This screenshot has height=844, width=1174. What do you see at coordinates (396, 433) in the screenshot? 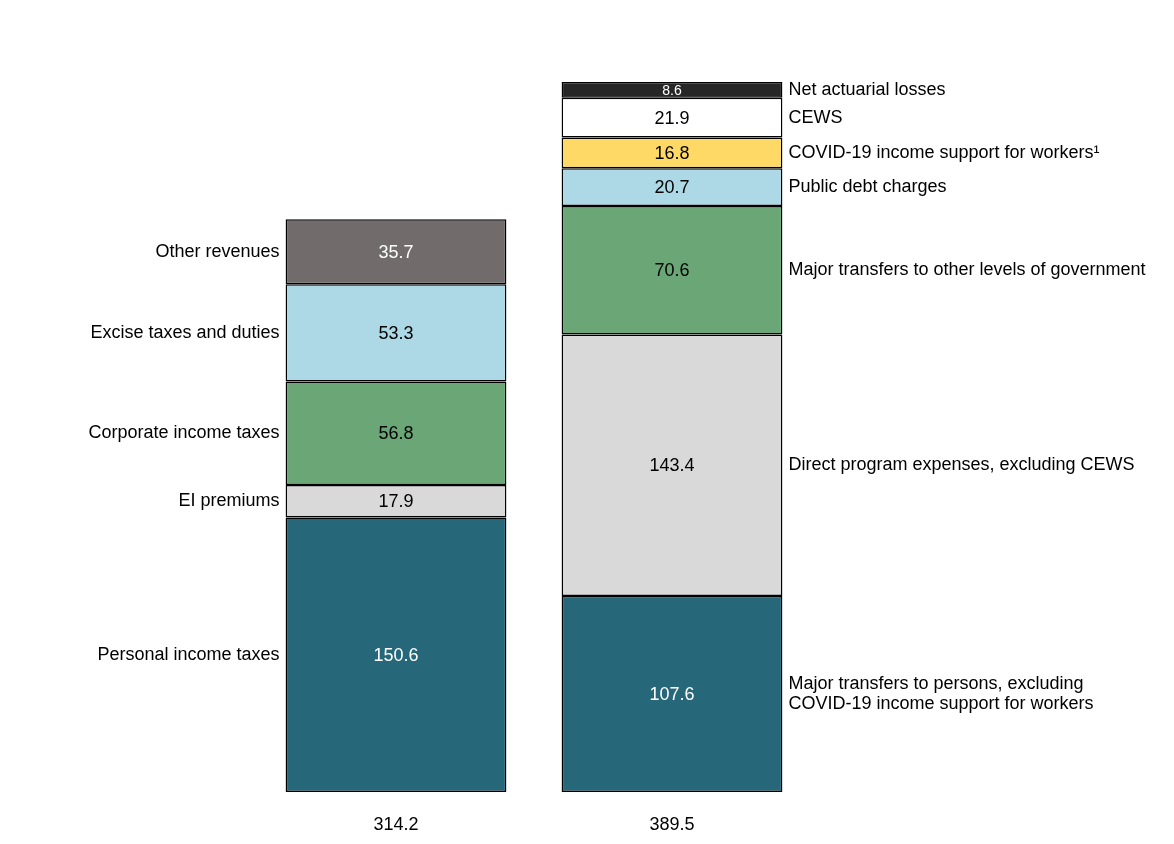
I see `data-label: 56.8` at bounding box center [396, 433].